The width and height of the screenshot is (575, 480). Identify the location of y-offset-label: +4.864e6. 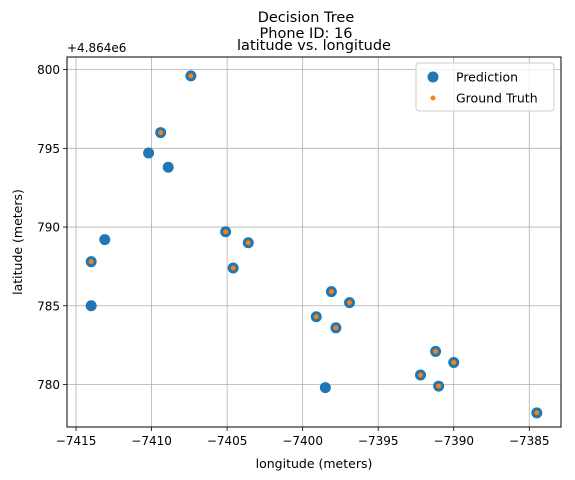
(96, 48).